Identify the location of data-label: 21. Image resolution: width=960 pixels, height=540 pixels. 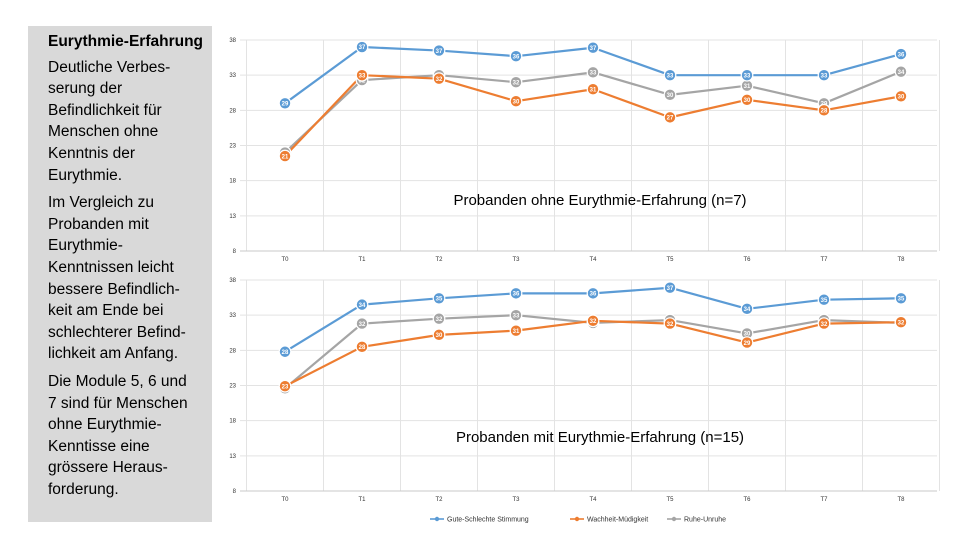
(285, 157).